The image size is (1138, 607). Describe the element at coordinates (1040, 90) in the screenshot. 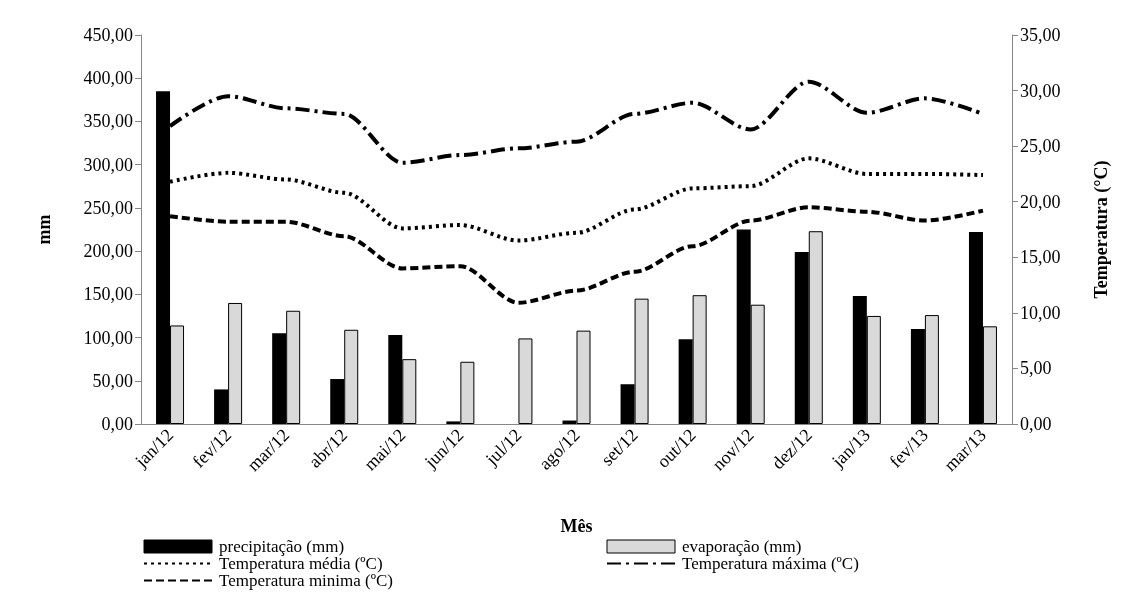

I see `y2-tick-label: 30,00` at that location.